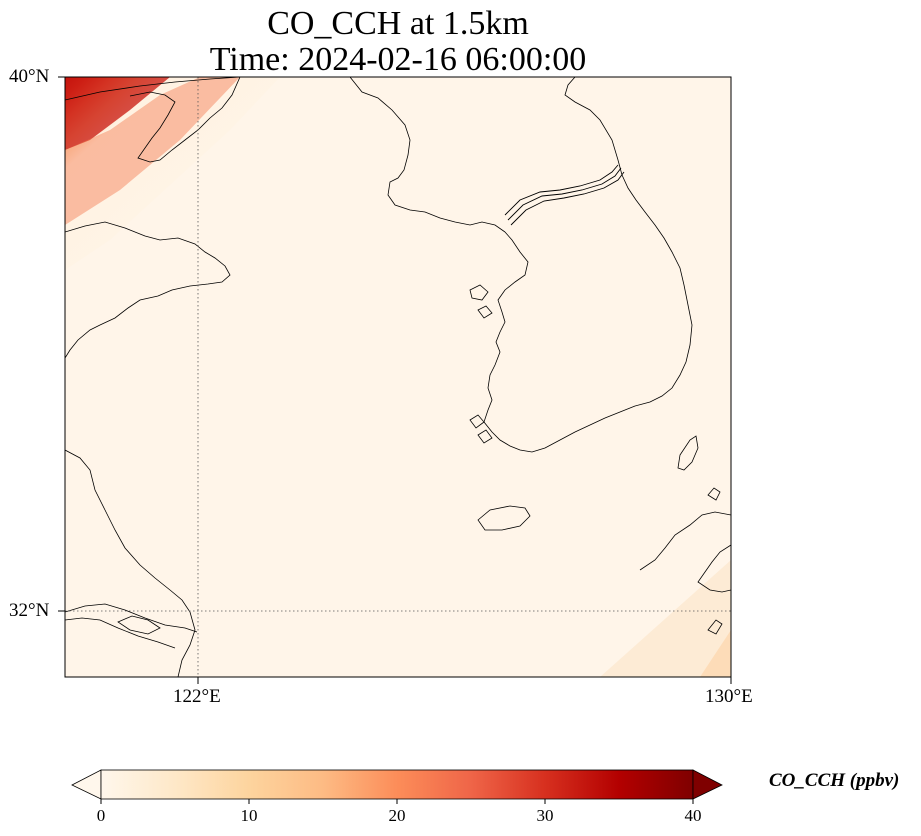  What do you see at coordinates (249, 815) in the screenshot?
I see `colorbar-tick-10: 10` at bounding box center [249, 815].